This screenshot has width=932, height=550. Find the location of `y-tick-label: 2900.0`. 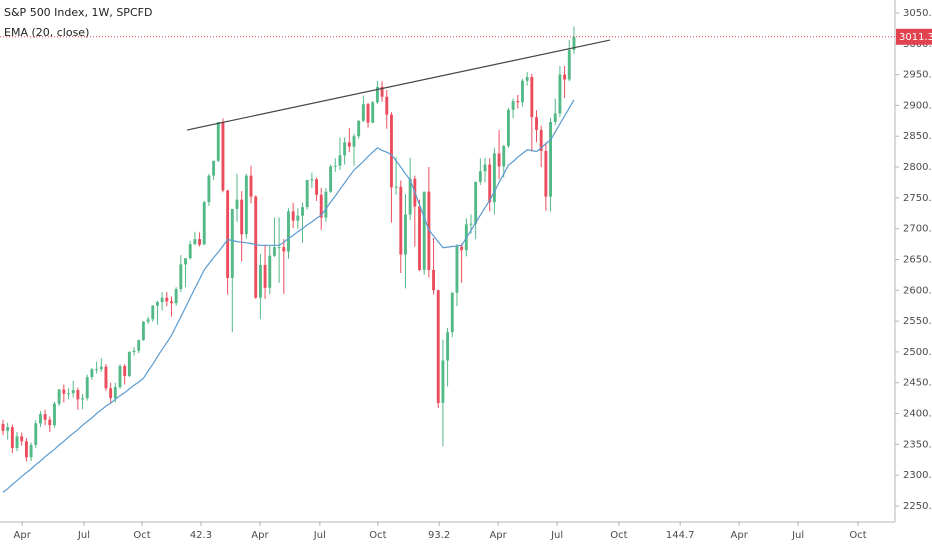

y-tick-label: 2900.0 is located at coordinates (917, 105).